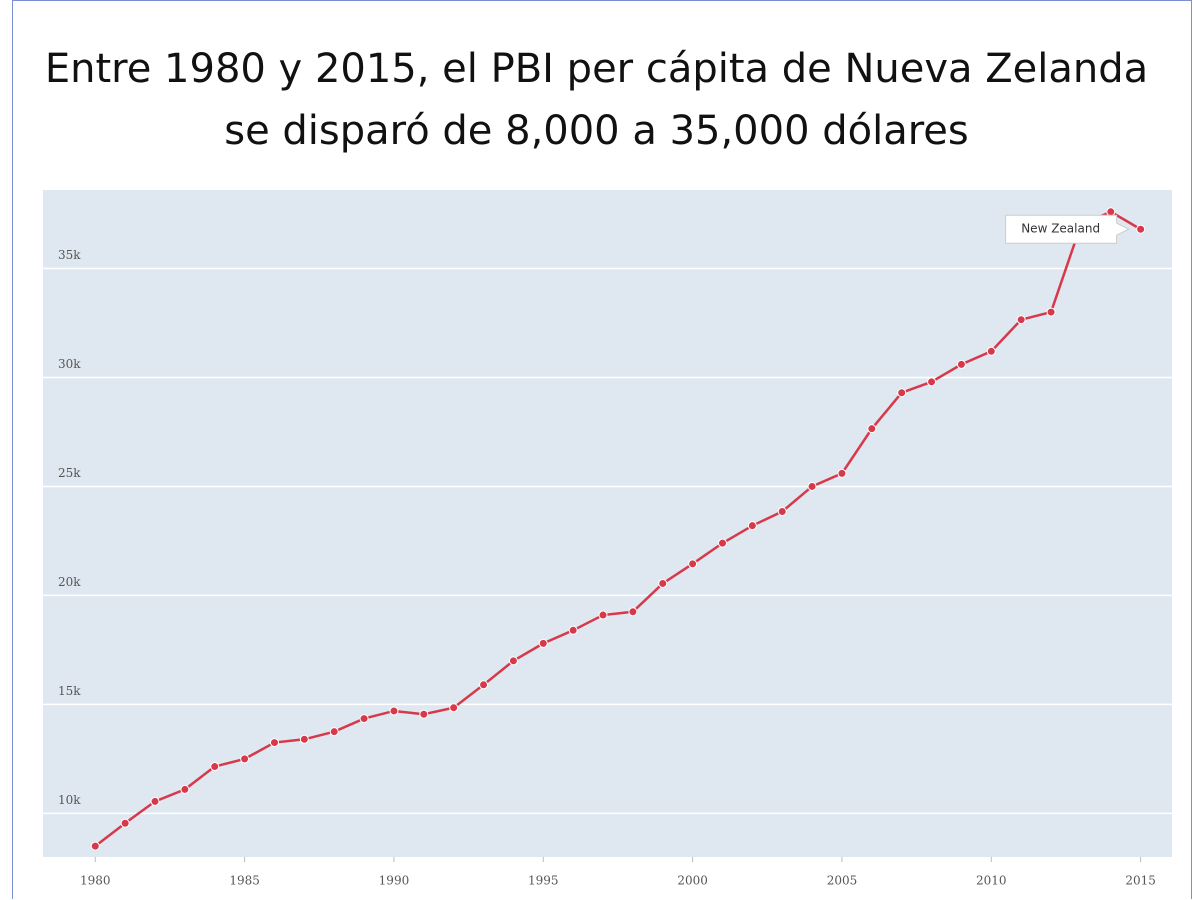 This screenshot has width=1193, height=900. Describe the element at coordinates (543, 881) in the screenshot. I see `x-tick-label: 1995` at that location.